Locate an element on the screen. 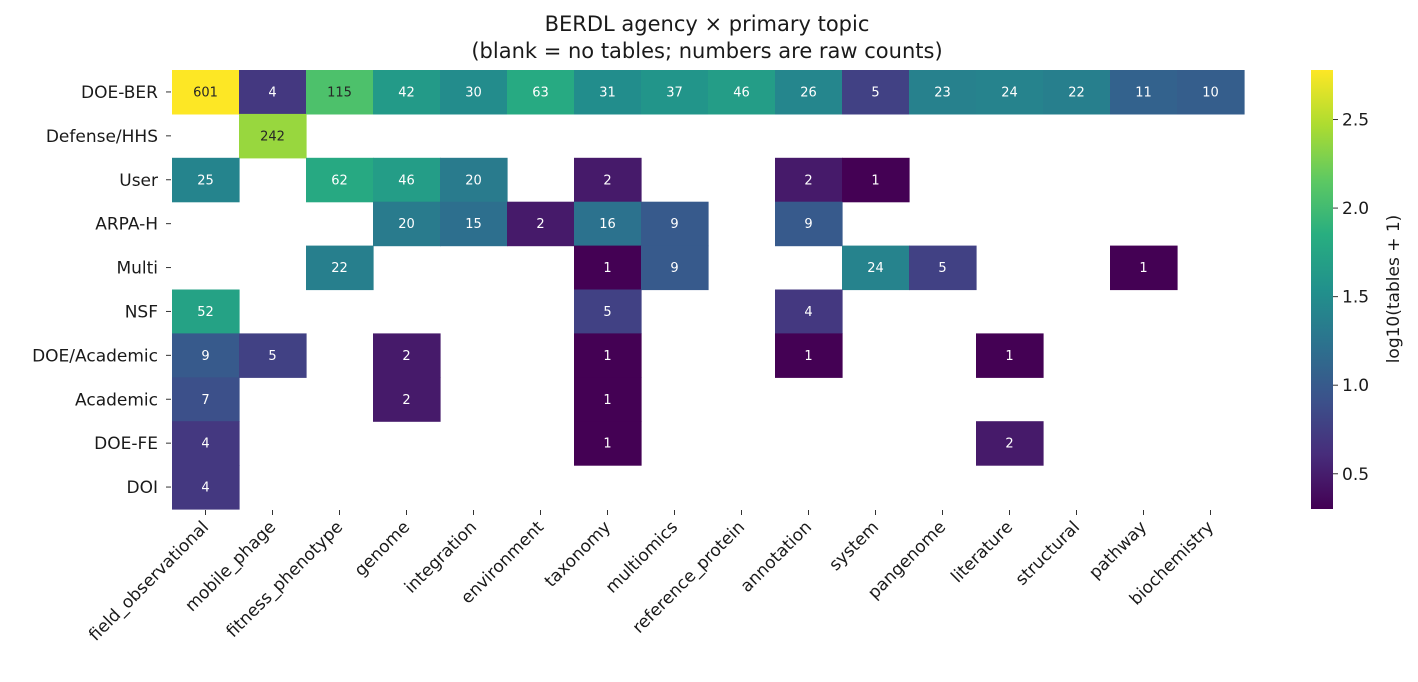 This screenshot has width=1418, height=682. colorbar-tick-label: 1.5 is located at coordinates (1355, 298).